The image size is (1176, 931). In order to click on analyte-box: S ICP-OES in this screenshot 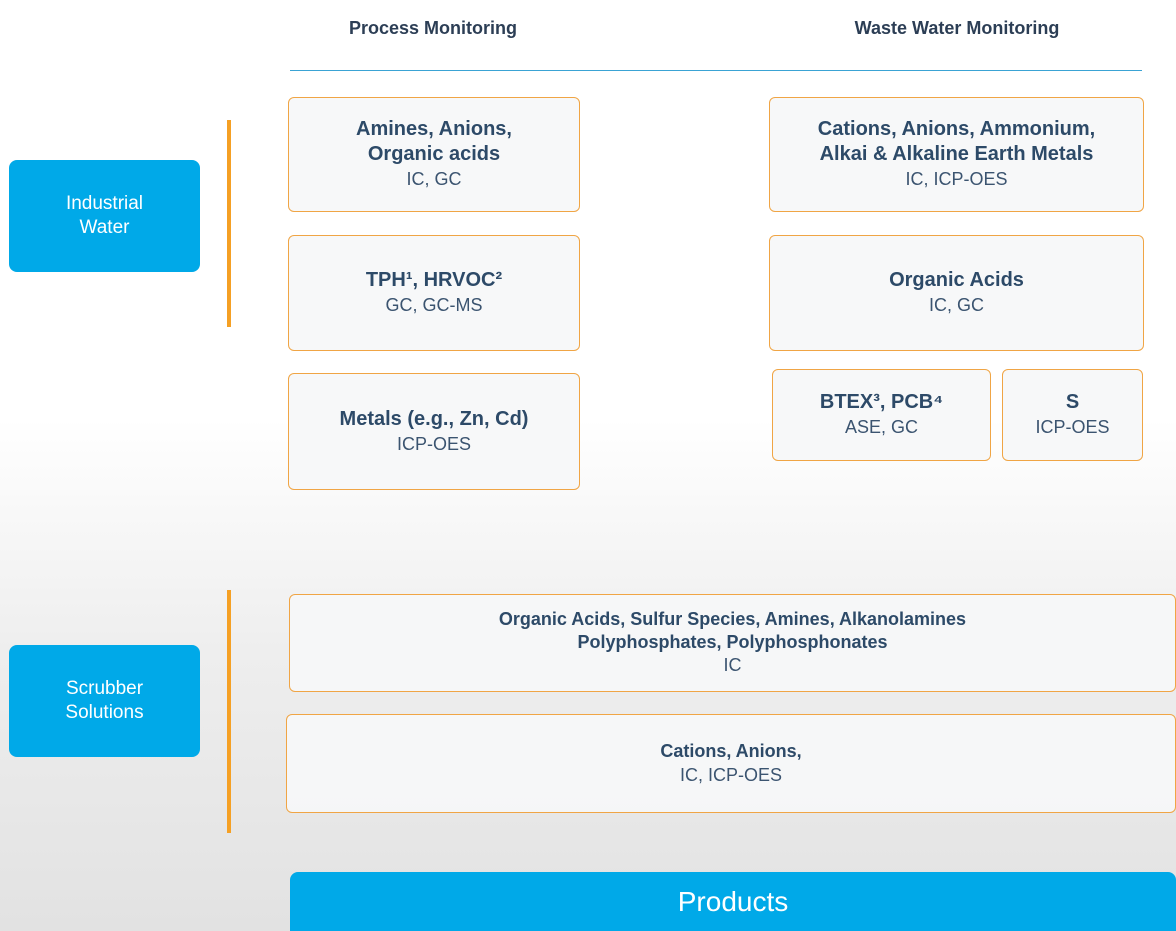, I will do `click(1072, 415)`.